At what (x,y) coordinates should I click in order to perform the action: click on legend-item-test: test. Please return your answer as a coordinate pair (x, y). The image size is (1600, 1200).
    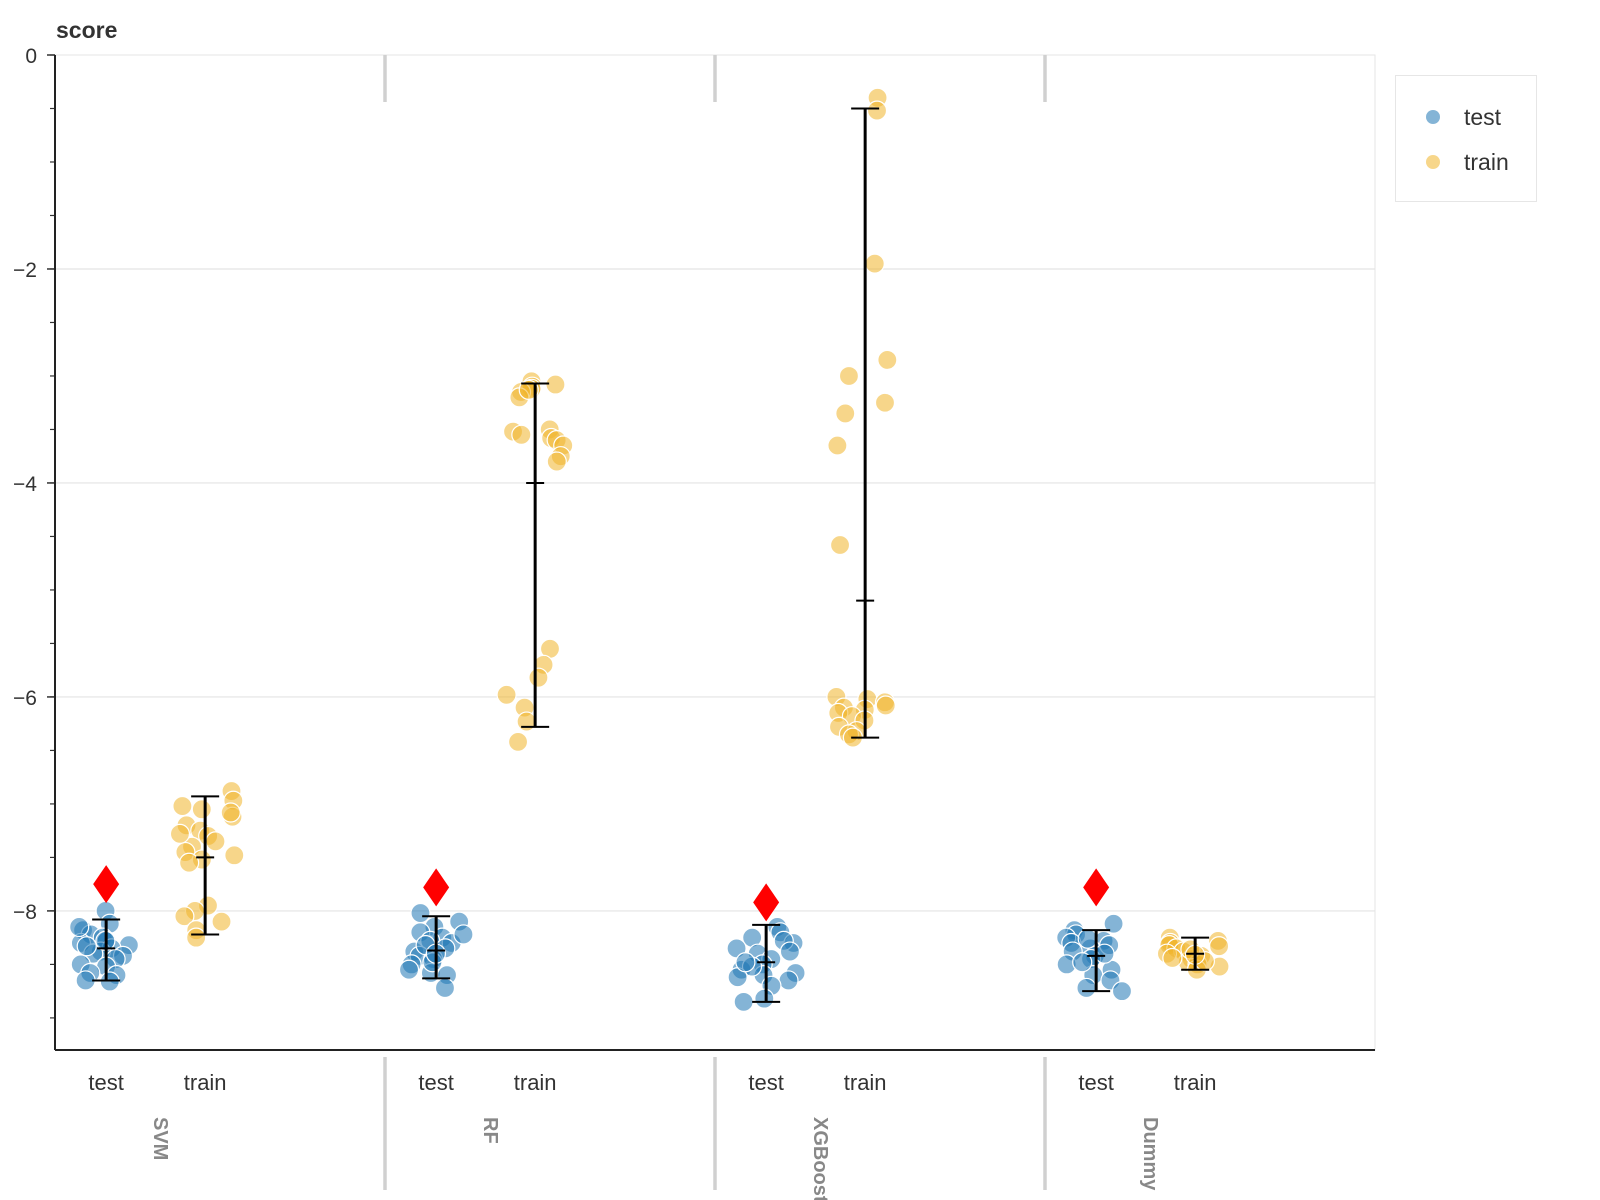
    Looking at the image, I should click on (1463, 117).